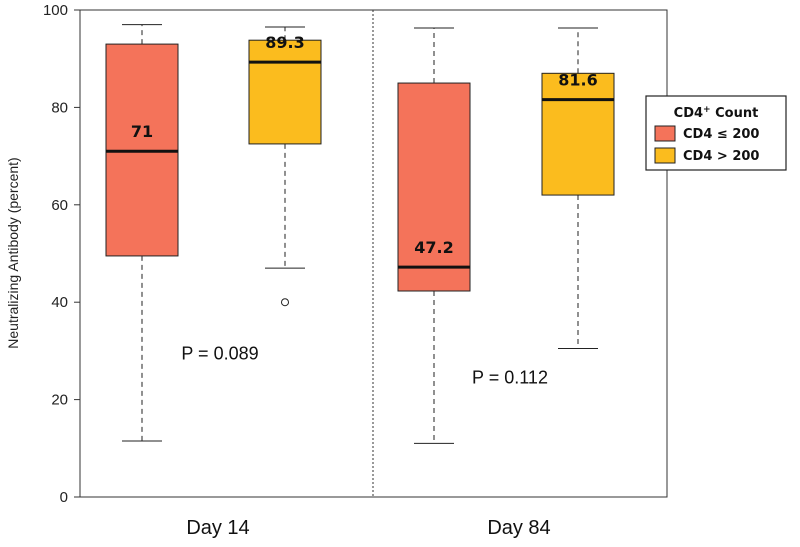  I want to click on y-tick-label: 20, so click(59, 400).